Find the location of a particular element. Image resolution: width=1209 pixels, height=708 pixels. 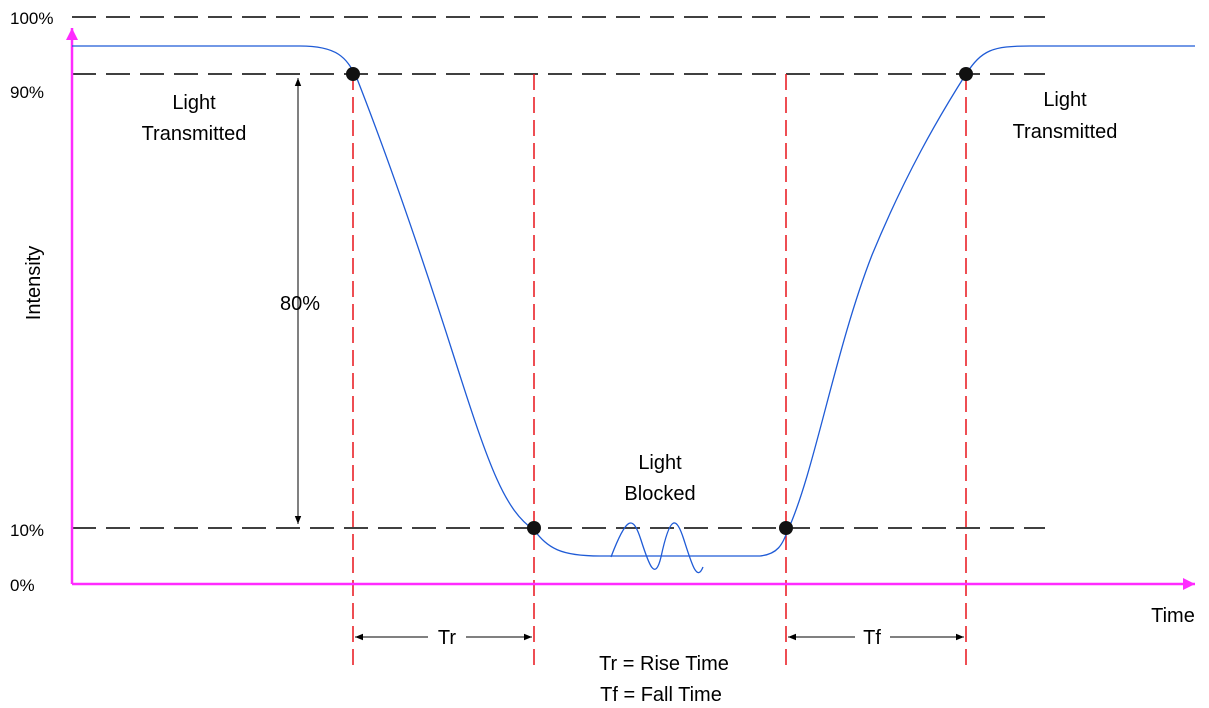

right-state-label-line2: Transmitted is located at coordinates (1065, 132).